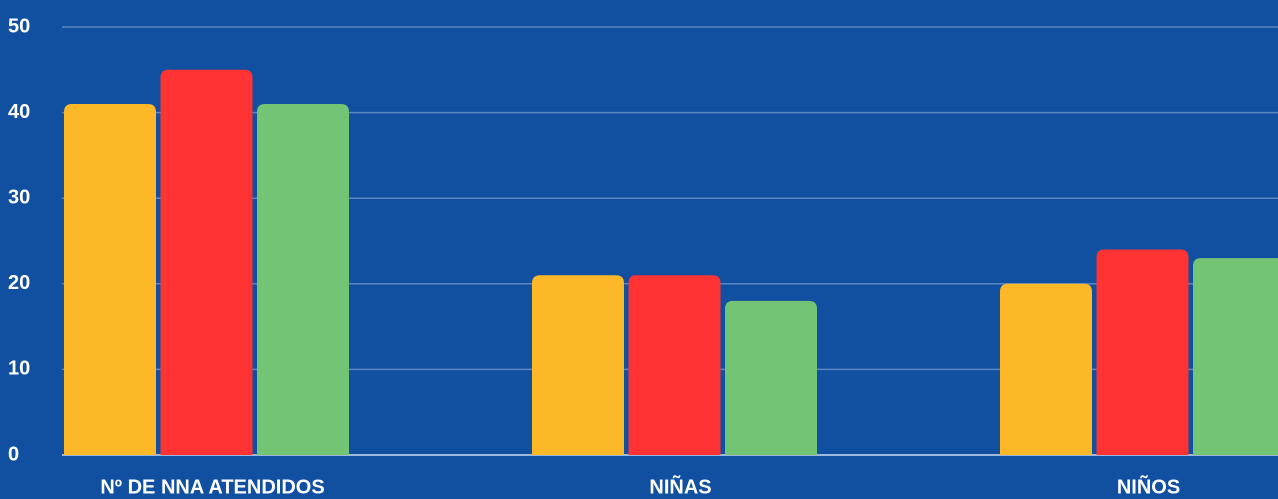 The width and height of the screenshot is (1278, 499). I want to click on y-tick-label: 40, so click(19, 112).